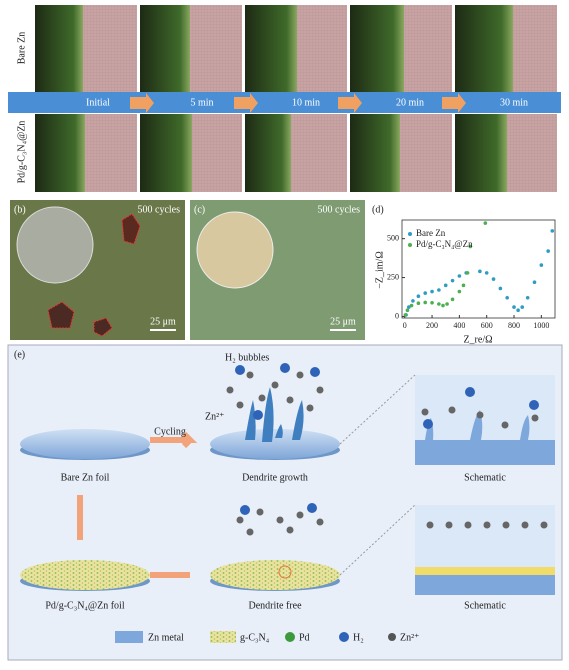 The image size is (569, 670). What do you see at coordinates (487, 325) in the screenshot?
I see `x-tick-label: 600` at bounding box center [487, 325].